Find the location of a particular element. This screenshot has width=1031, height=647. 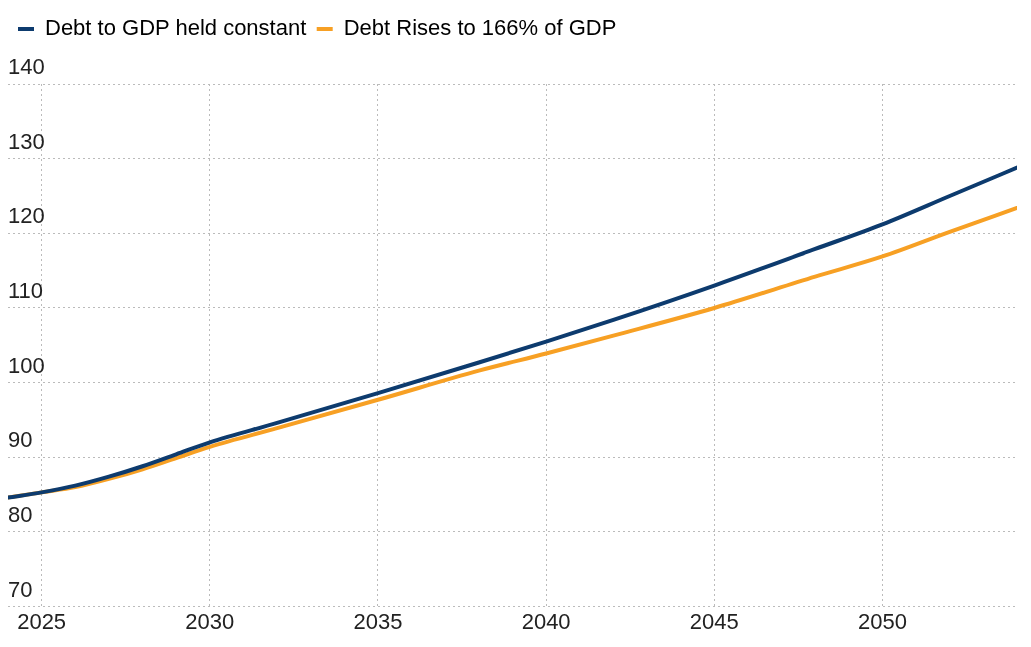

x-tick-label: 2045 is located at coordinates (714, 621).